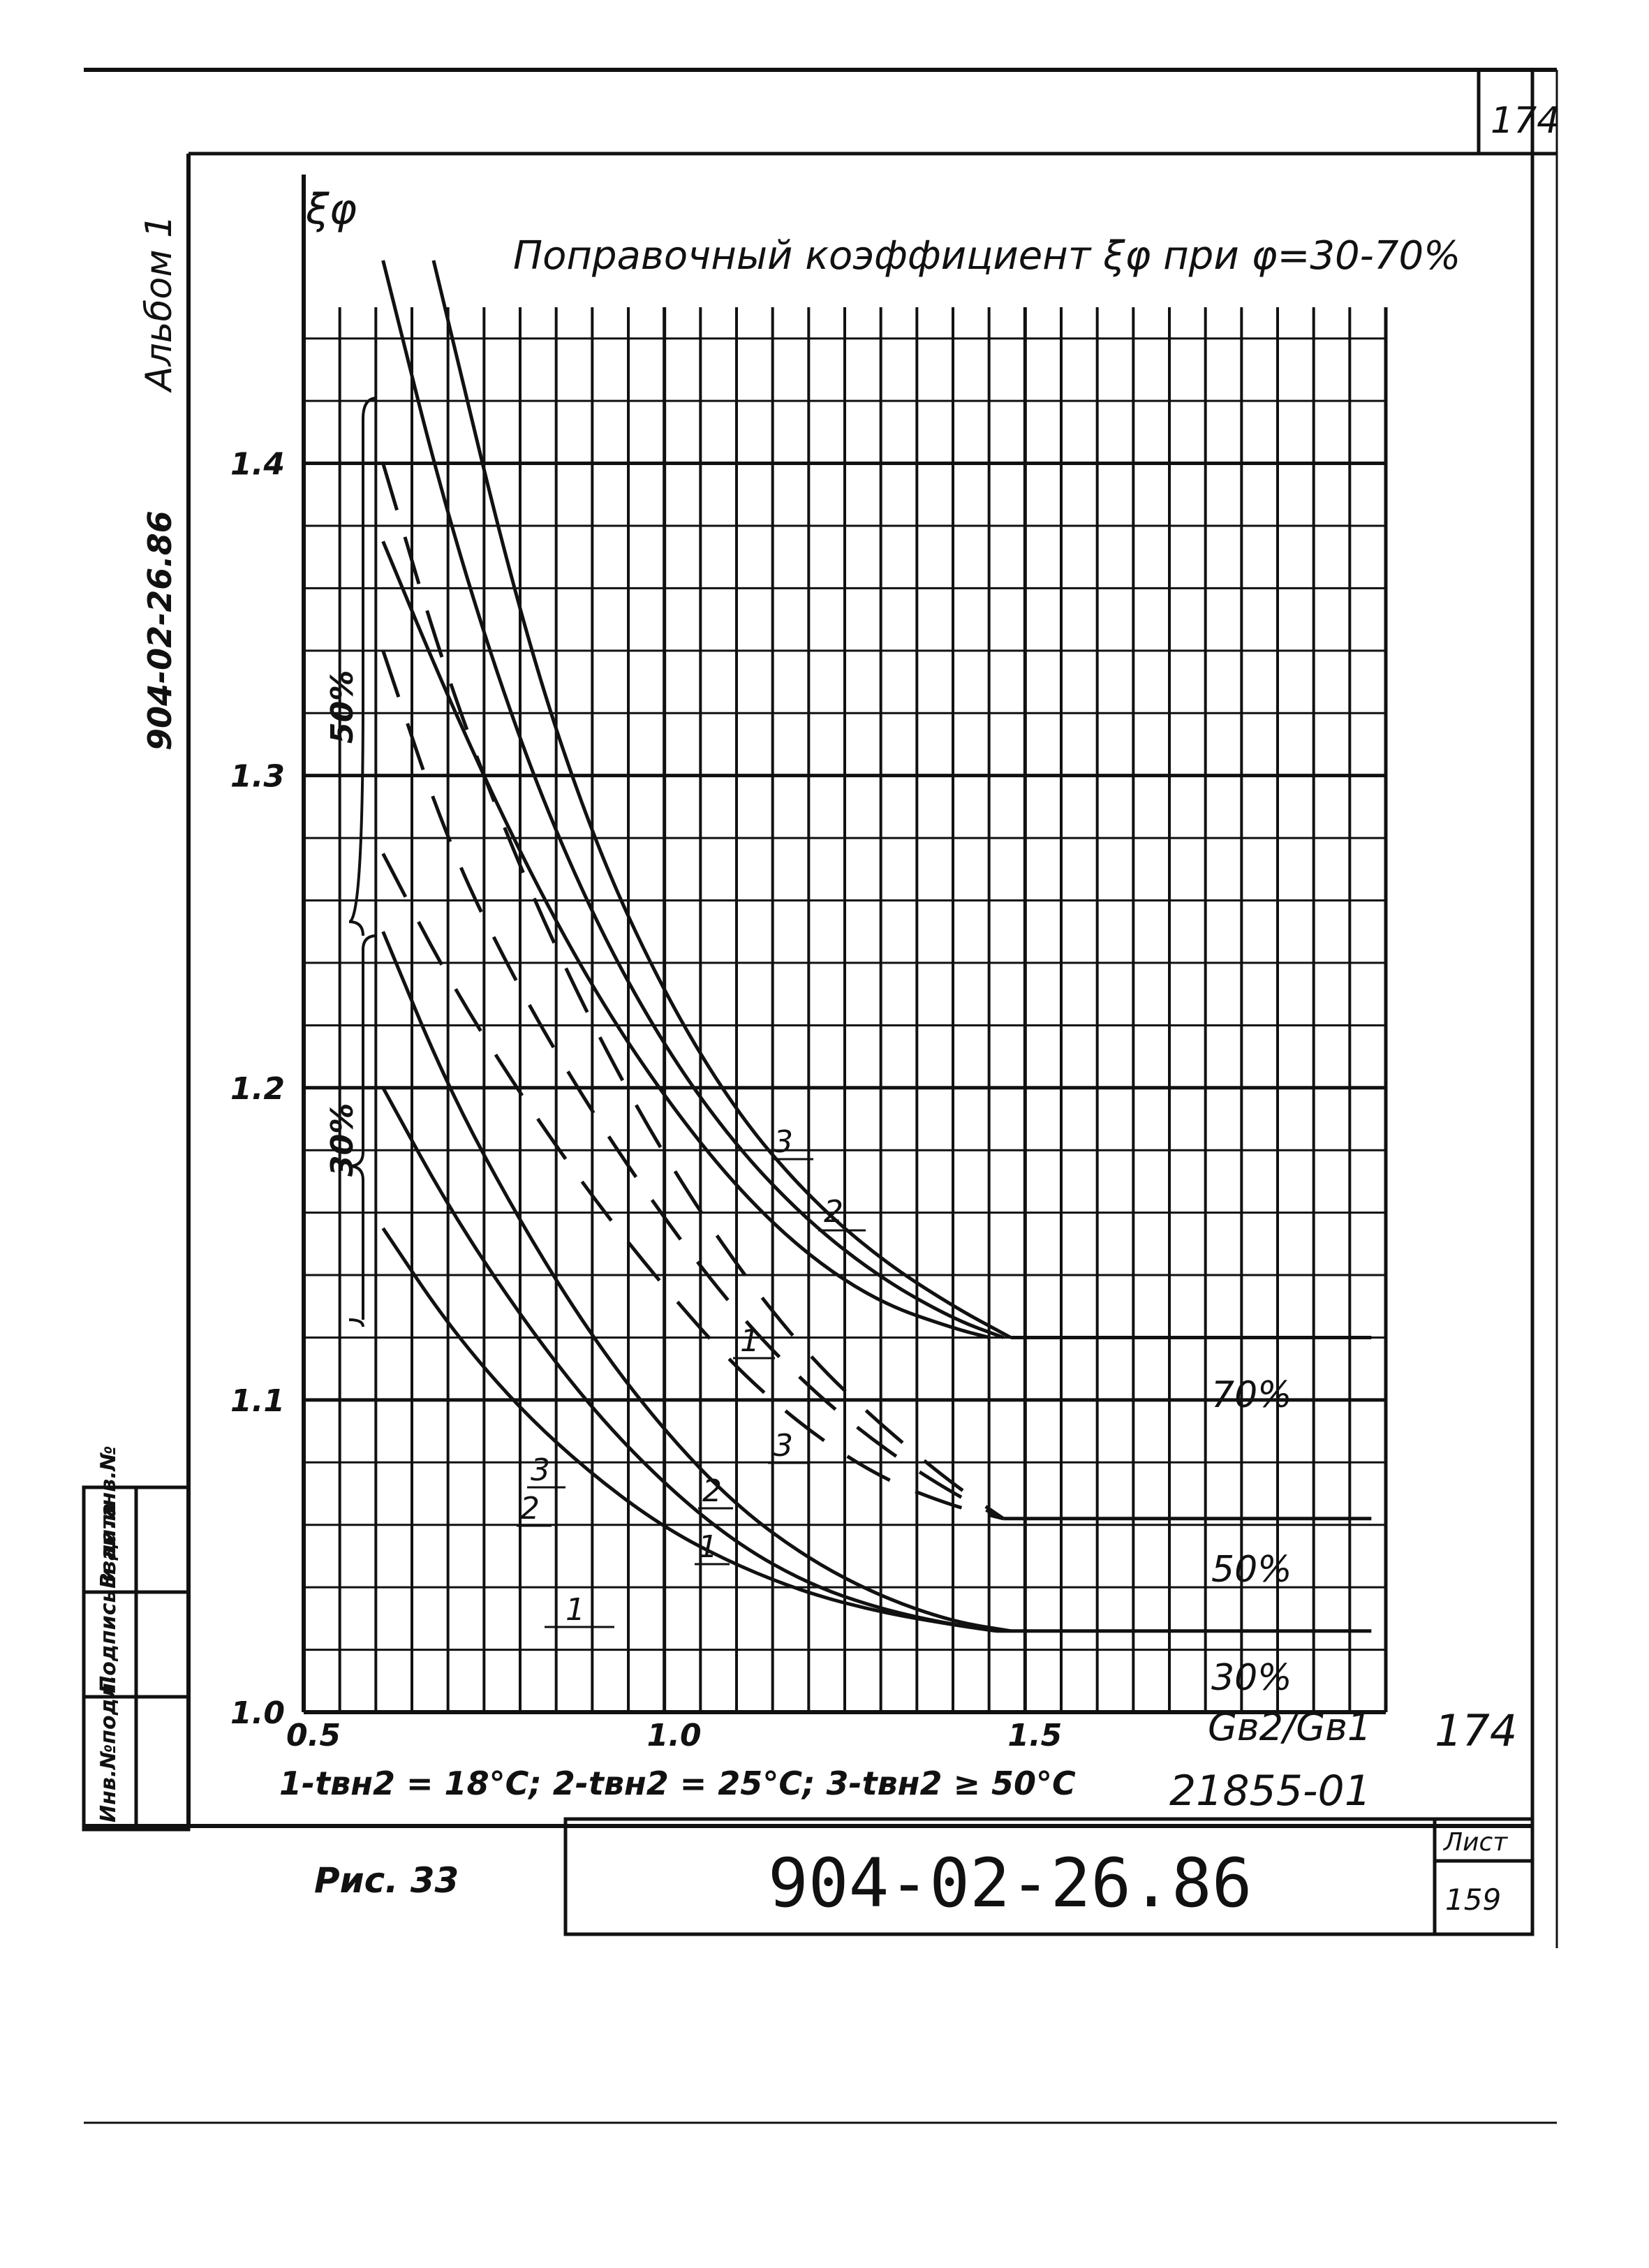 The image size is (1649, 2268). Describe the element at coordinates (257, 465) in the screenshot. I see `y-tick-label: 1.4` at that location.